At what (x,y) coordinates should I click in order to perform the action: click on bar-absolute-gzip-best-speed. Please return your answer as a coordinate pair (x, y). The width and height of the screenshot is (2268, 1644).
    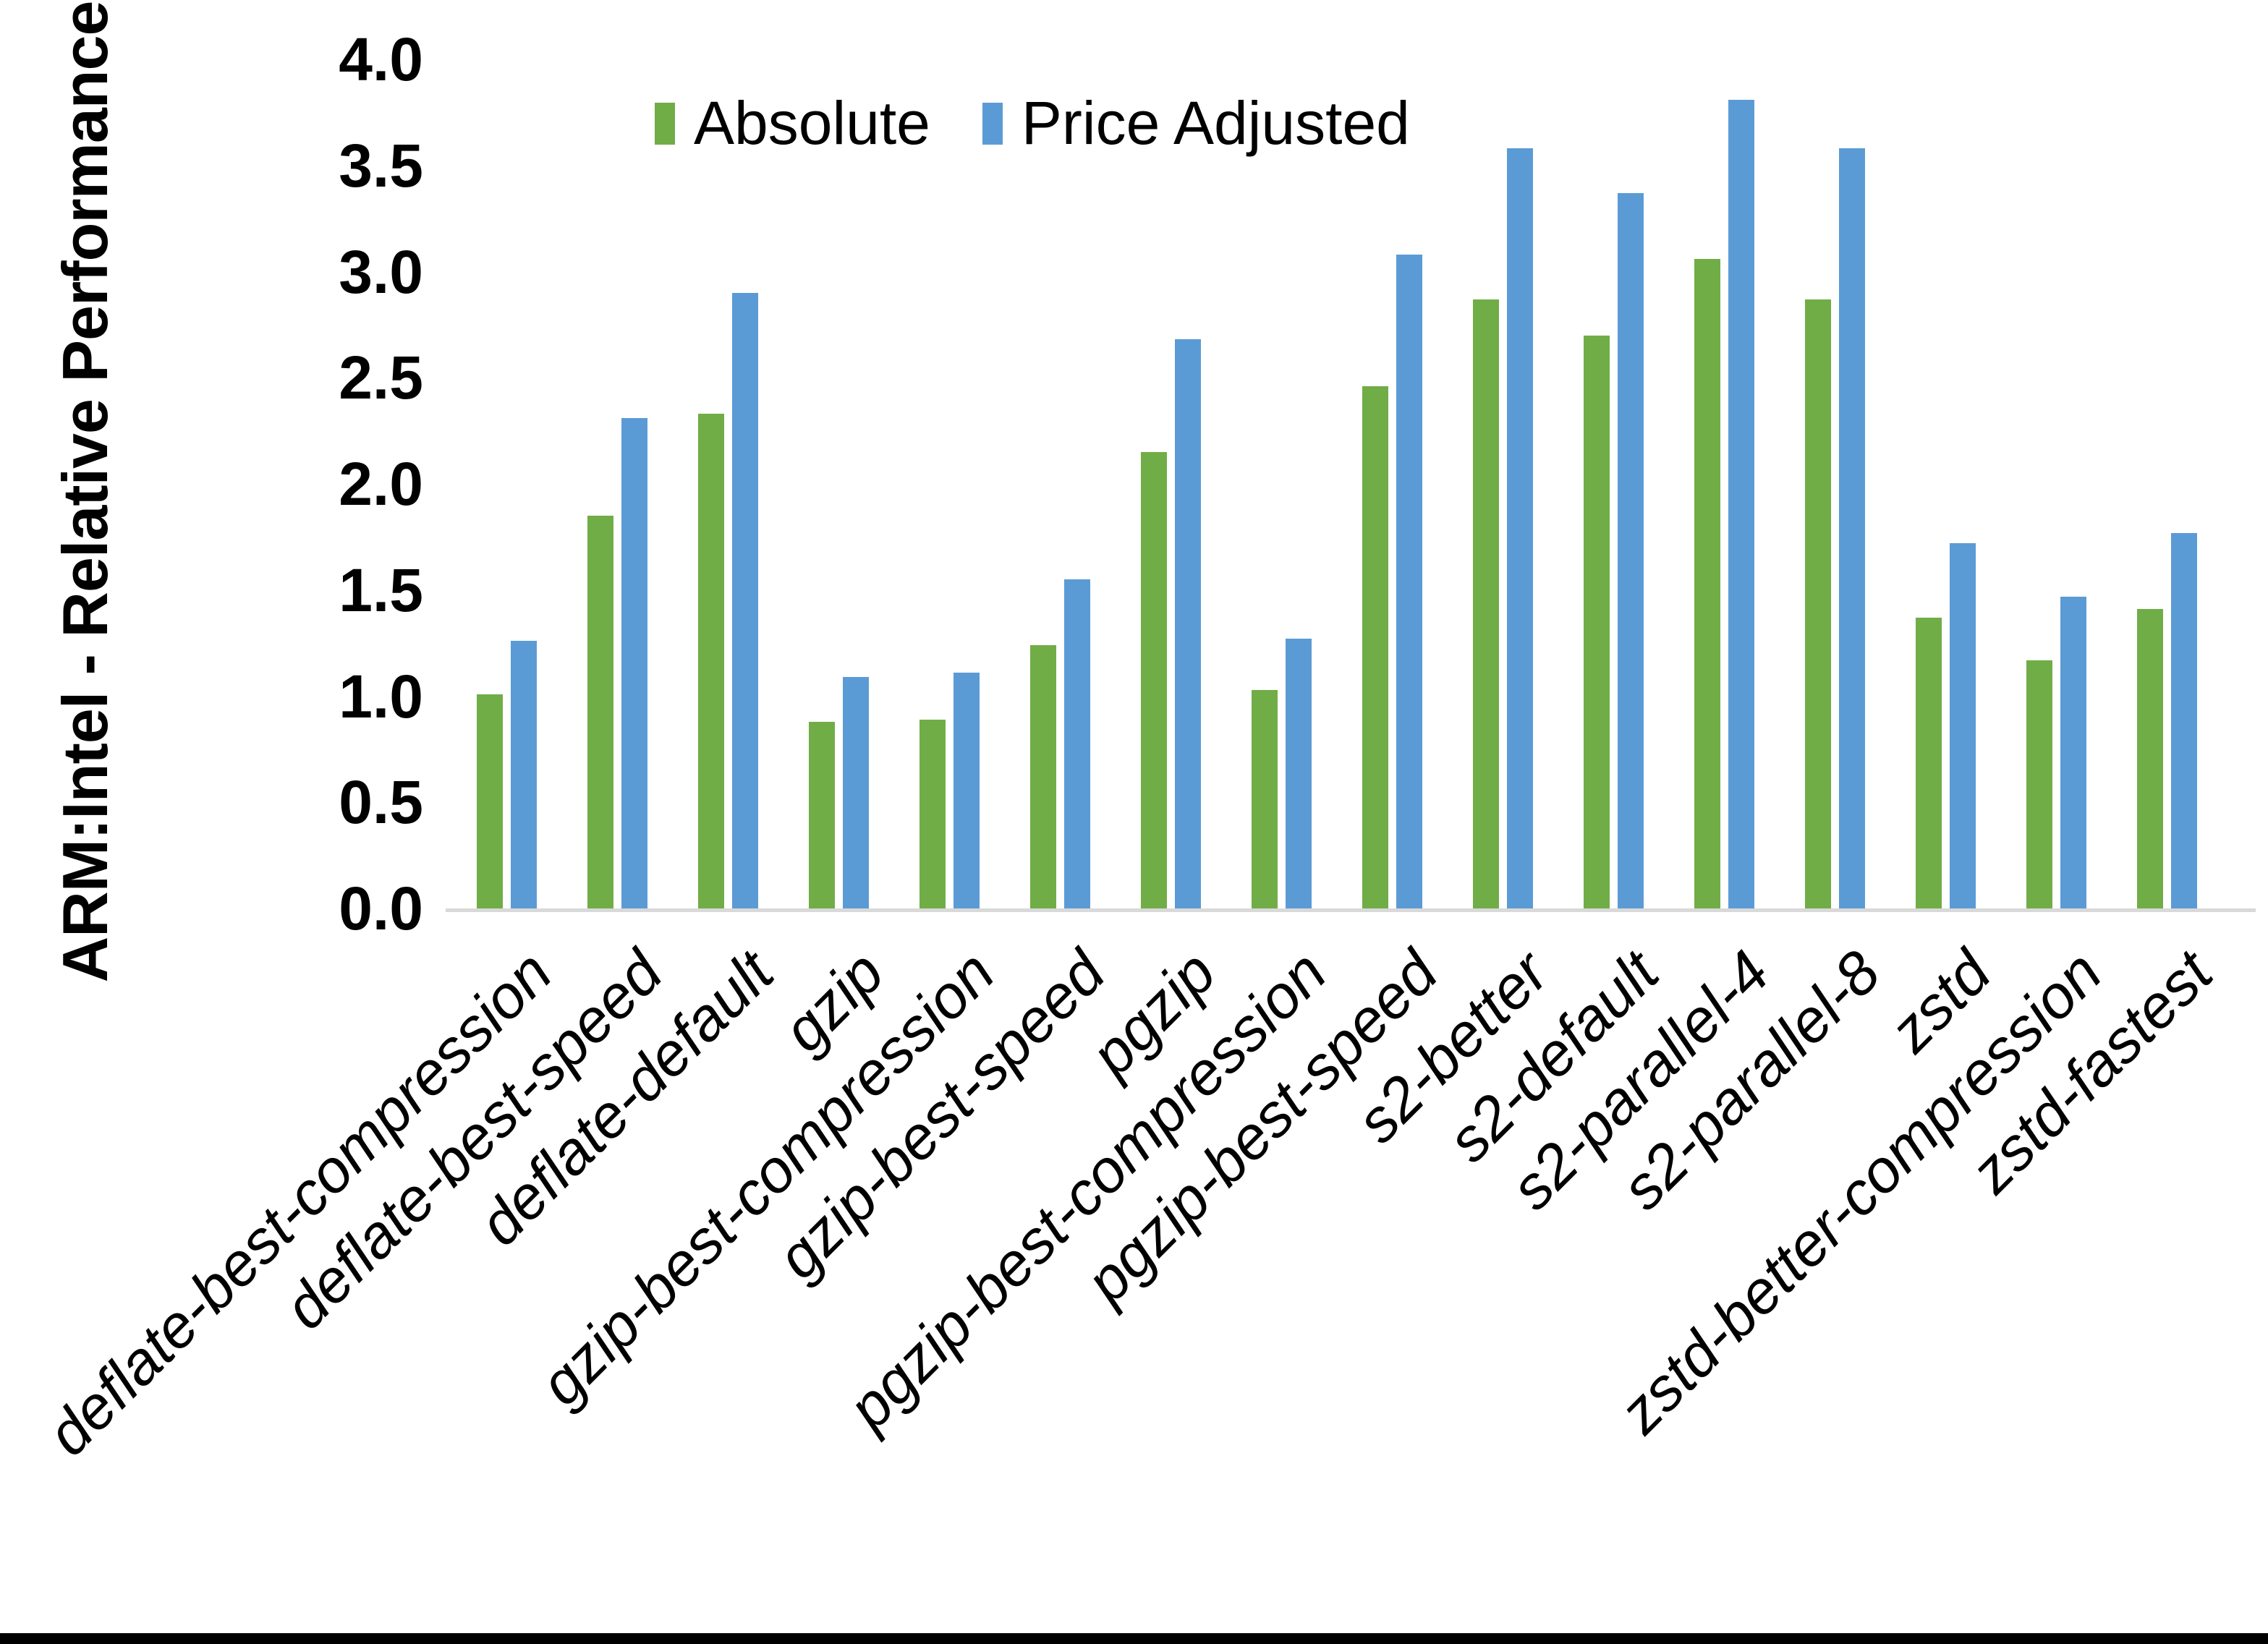
    Looking at the image, I should click on (1043, 776).